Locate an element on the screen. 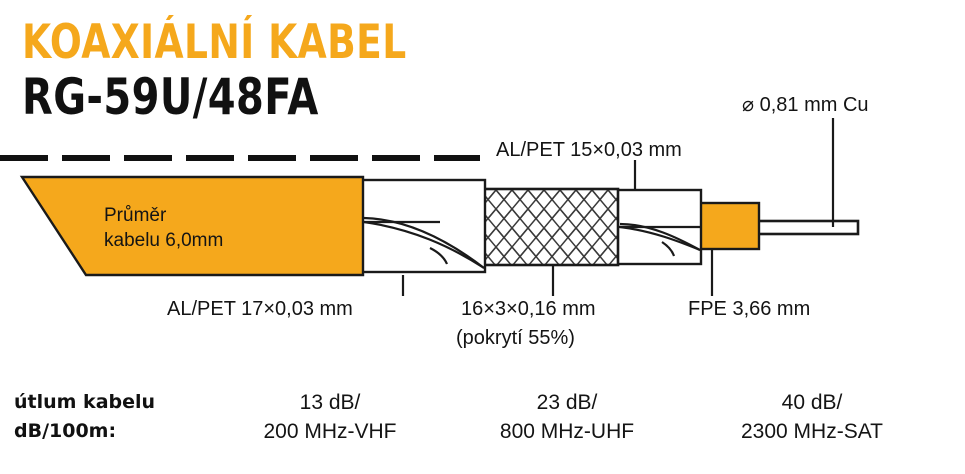 Image resolution: width=965 pixels, height=474 pixels. foil-outer-peel-curve-top is located at coordinates (424, 242).